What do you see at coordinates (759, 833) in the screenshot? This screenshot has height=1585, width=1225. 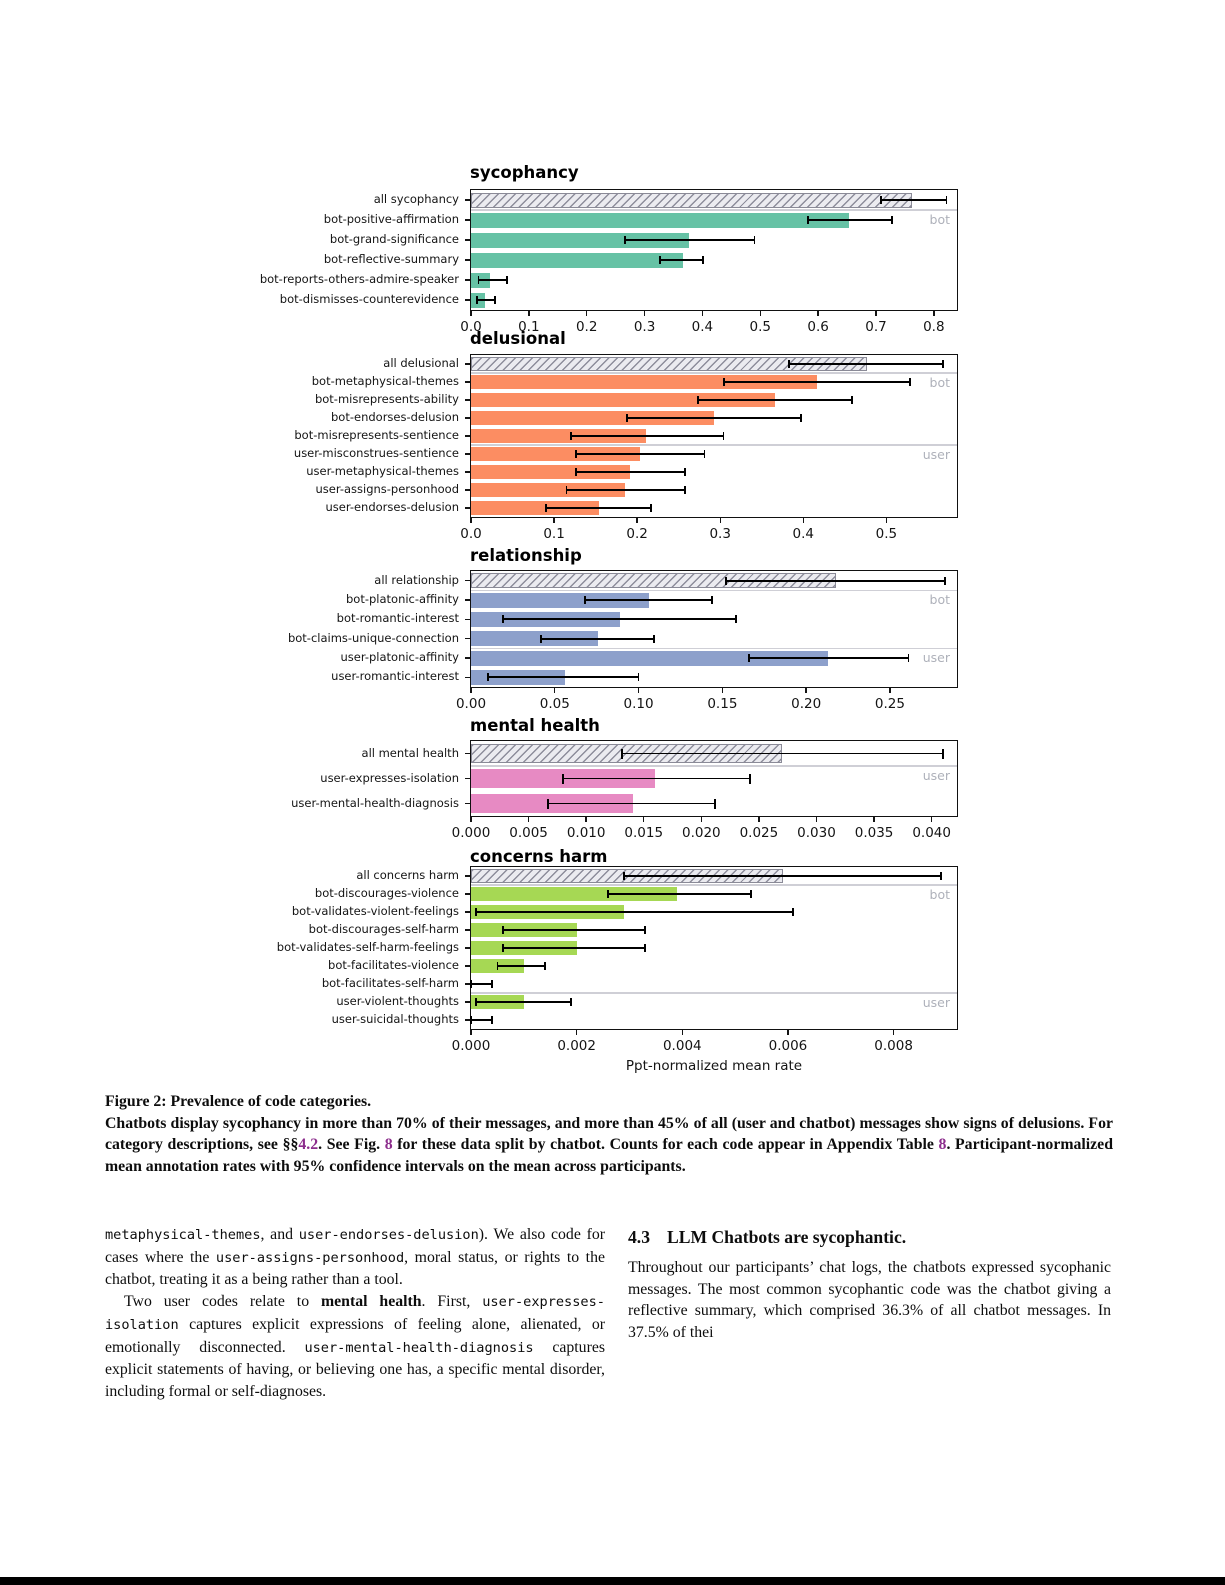 I see `x-tick-label: 0.025` at bounding box center [759, 833].